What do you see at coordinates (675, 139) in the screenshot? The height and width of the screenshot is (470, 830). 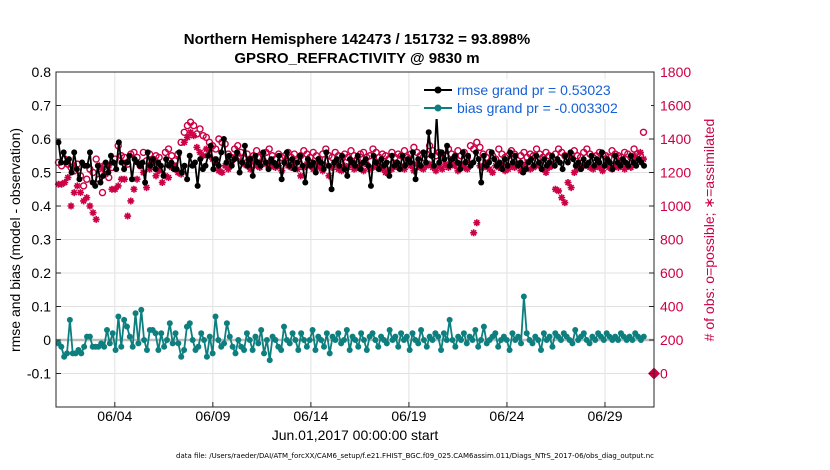 I see `y-right-tick-label: 1400` at bounding box center [675, 139].